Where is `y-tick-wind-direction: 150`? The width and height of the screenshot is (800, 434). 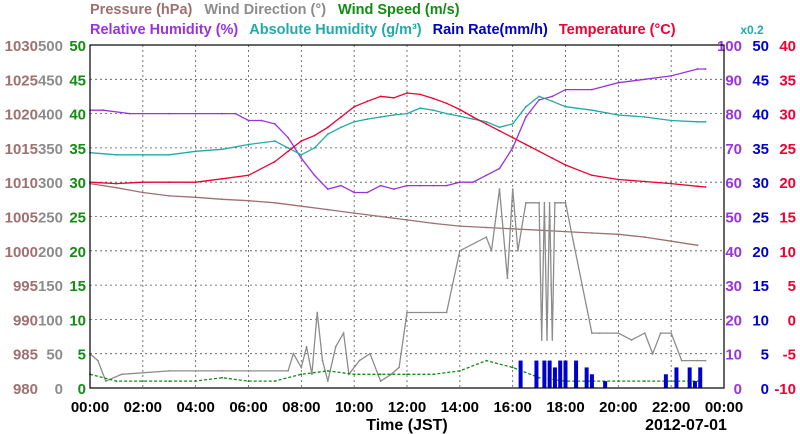
y-tick-wind-direction: 150 is located at coordinates (50, 286).